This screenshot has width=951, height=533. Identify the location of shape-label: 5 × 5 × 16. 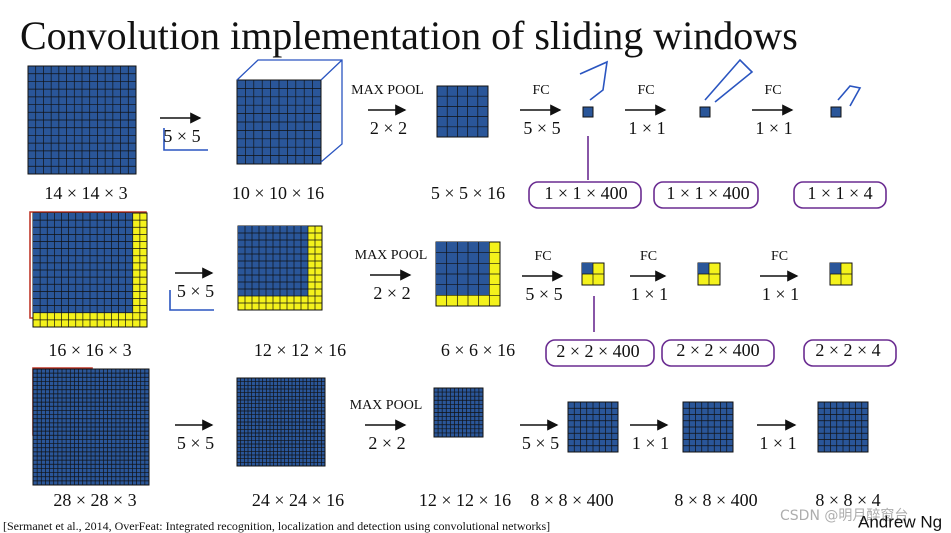
(468, 193).